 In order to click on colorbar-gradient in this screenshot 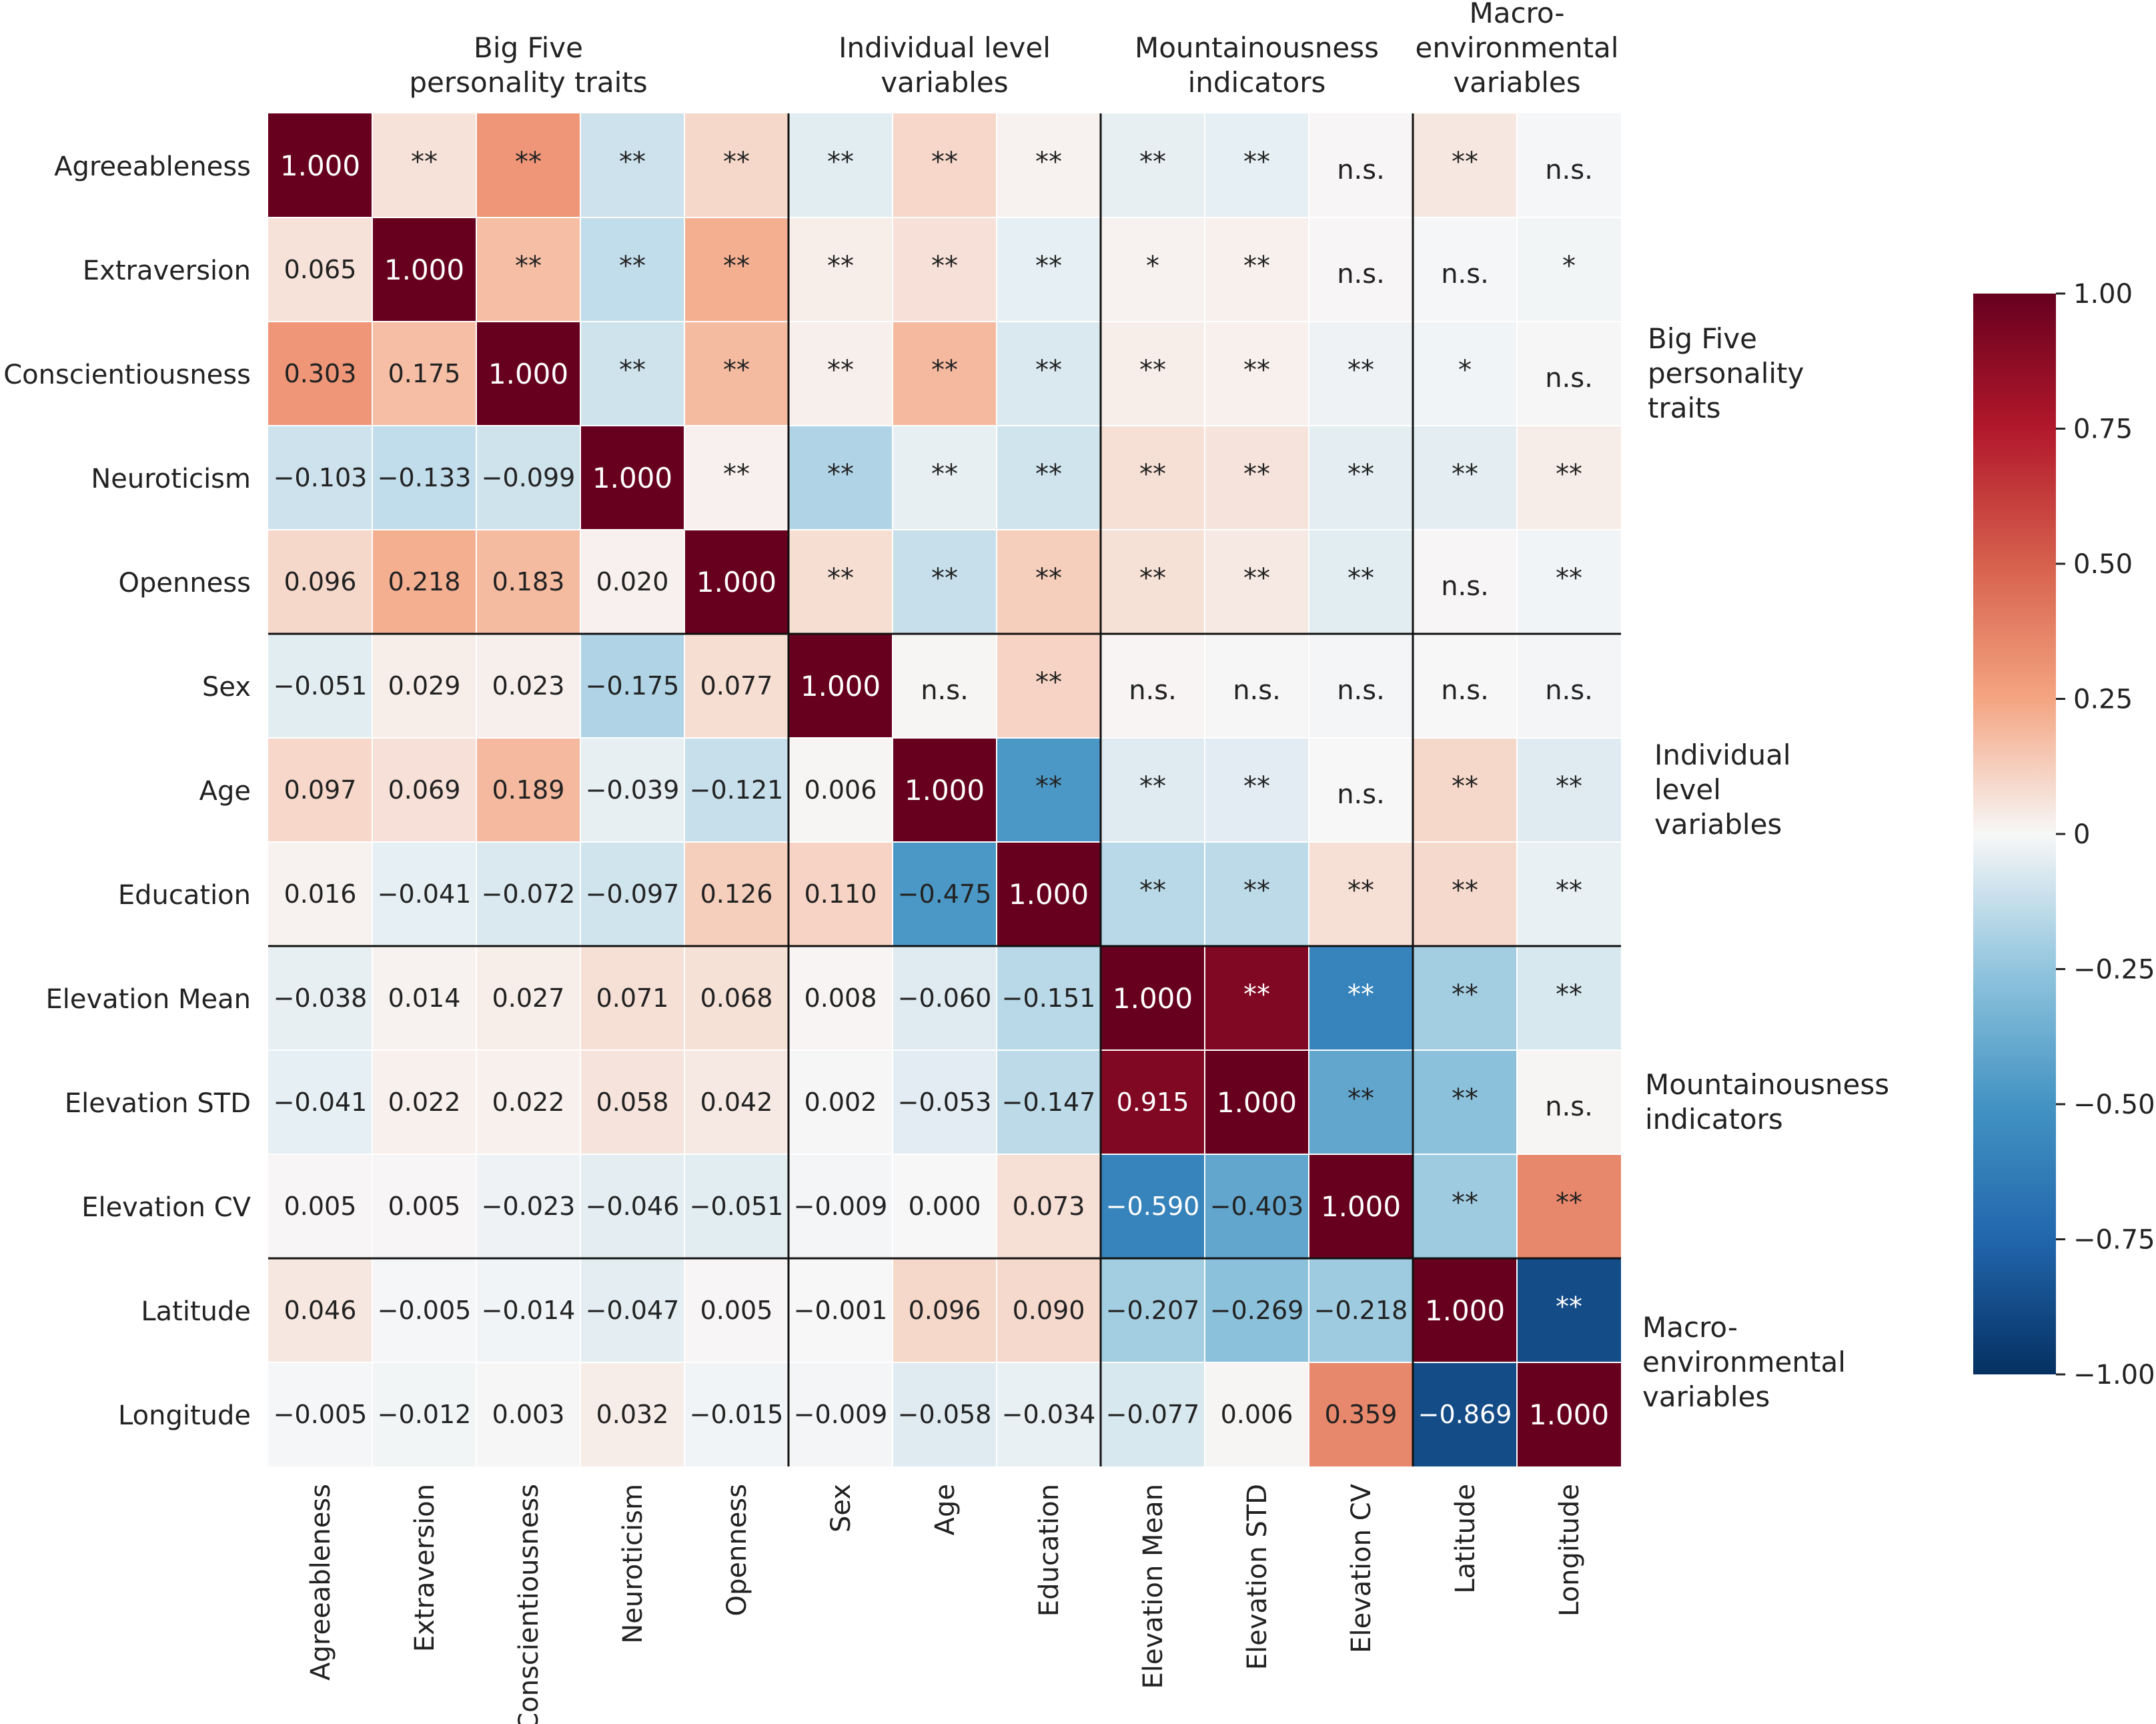, I will do `click(2014, 834)`.